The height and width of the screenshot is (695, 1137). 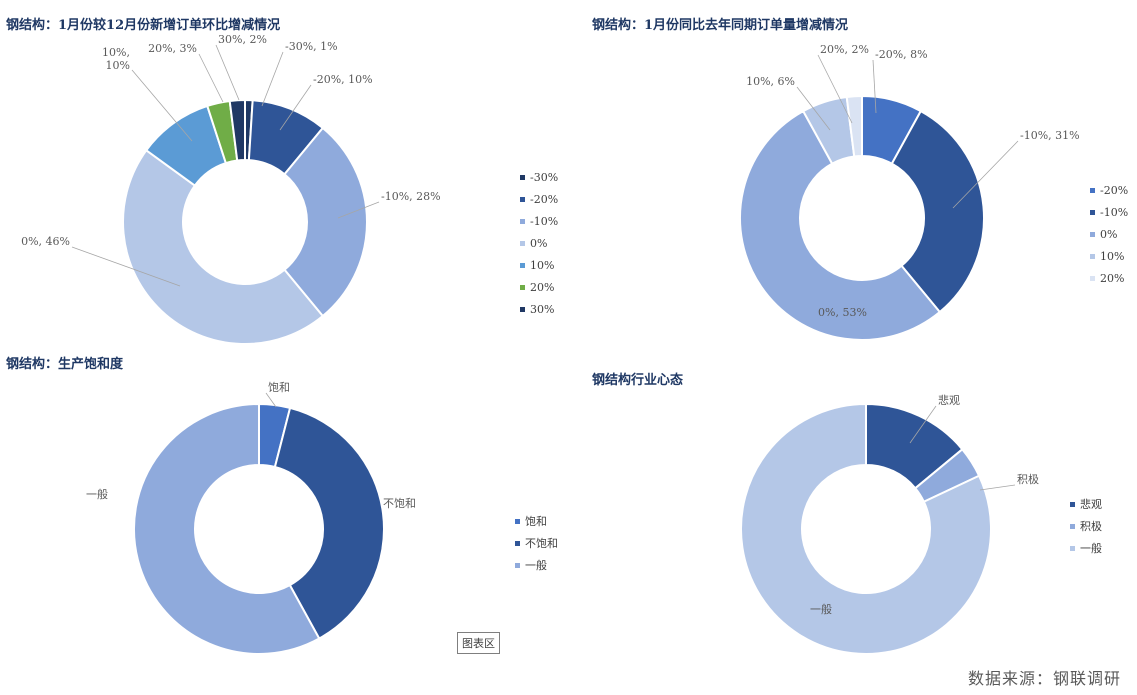 I want to click on chart-2-slice-label-4: 20%, 2%, so click(x=844, y=49).